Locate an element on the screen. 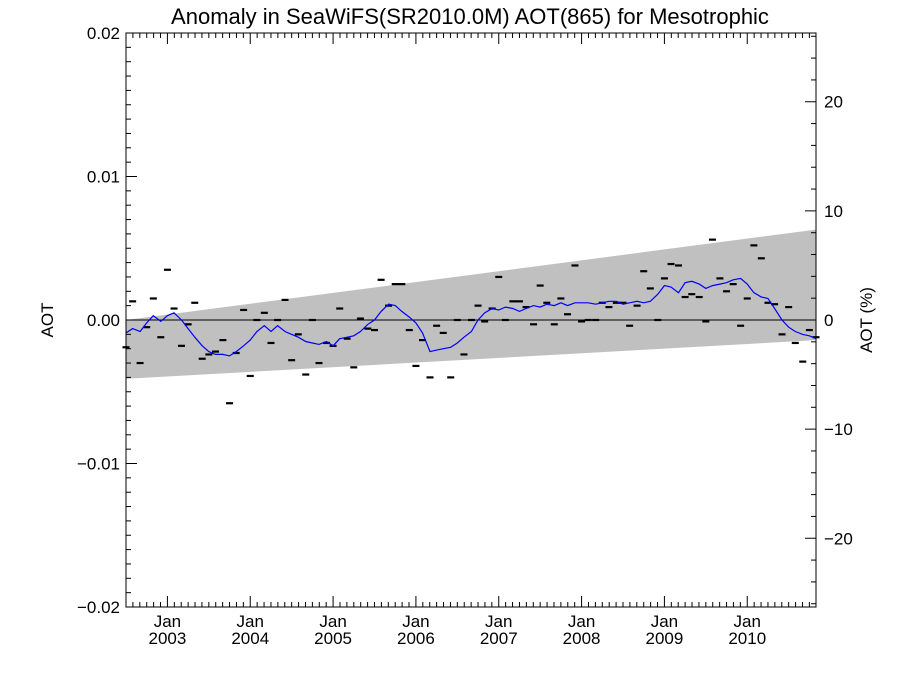 This screenshot has width=900, height=675. y-tick-label: −0.02 is located at coordinates (98, 607).